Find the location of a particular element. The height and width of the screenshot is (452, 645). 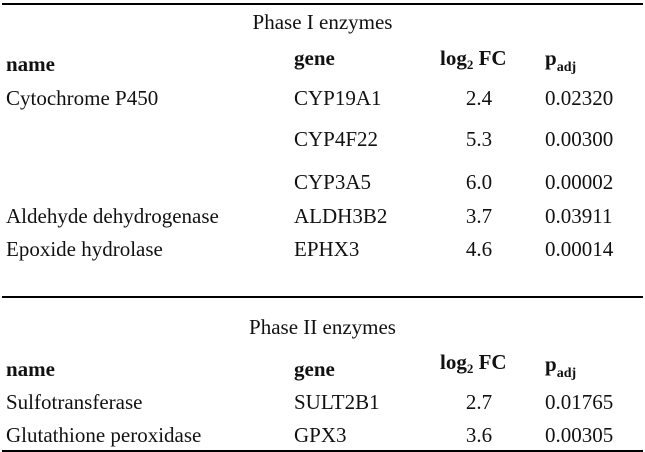

phase-1-row-4-name: Aldehyde dehydrogenase is located at coordinates (112, 216).